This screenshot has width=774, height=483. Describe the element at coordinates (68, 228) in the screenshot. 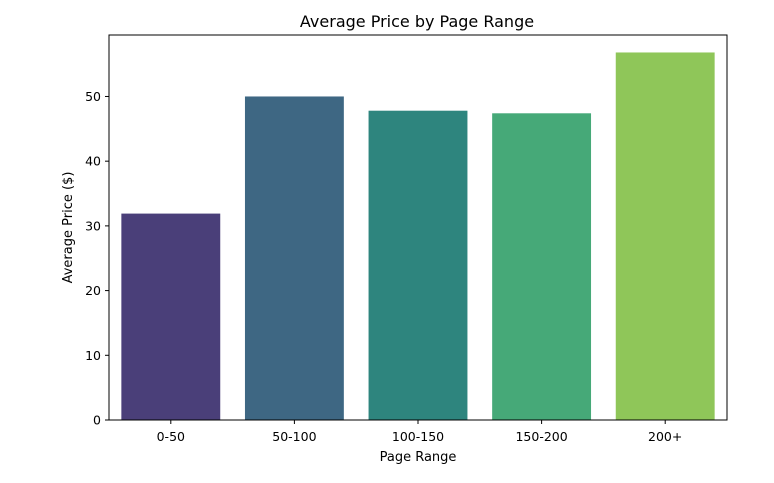

I see `y-axis-label: Average Price ($)` at that location.